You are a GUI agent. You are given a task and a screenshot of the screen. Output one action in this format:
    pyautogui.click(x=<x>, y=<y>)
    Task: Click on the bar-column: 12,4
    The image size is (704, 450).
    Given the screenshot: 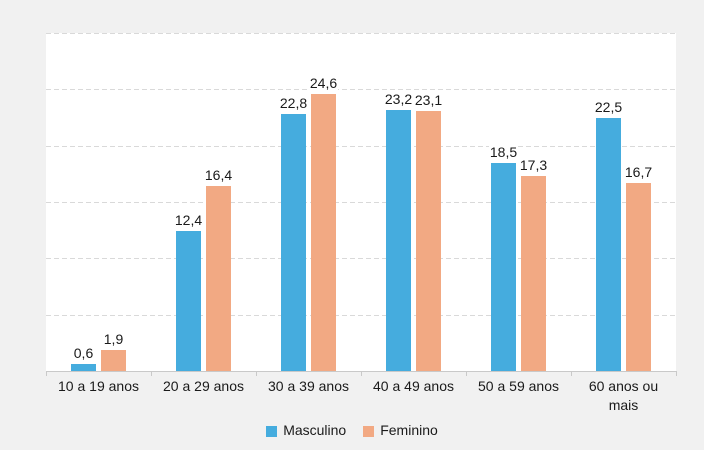 What is the action you would take?
    pyautogui.click(x=188, y=291)
    